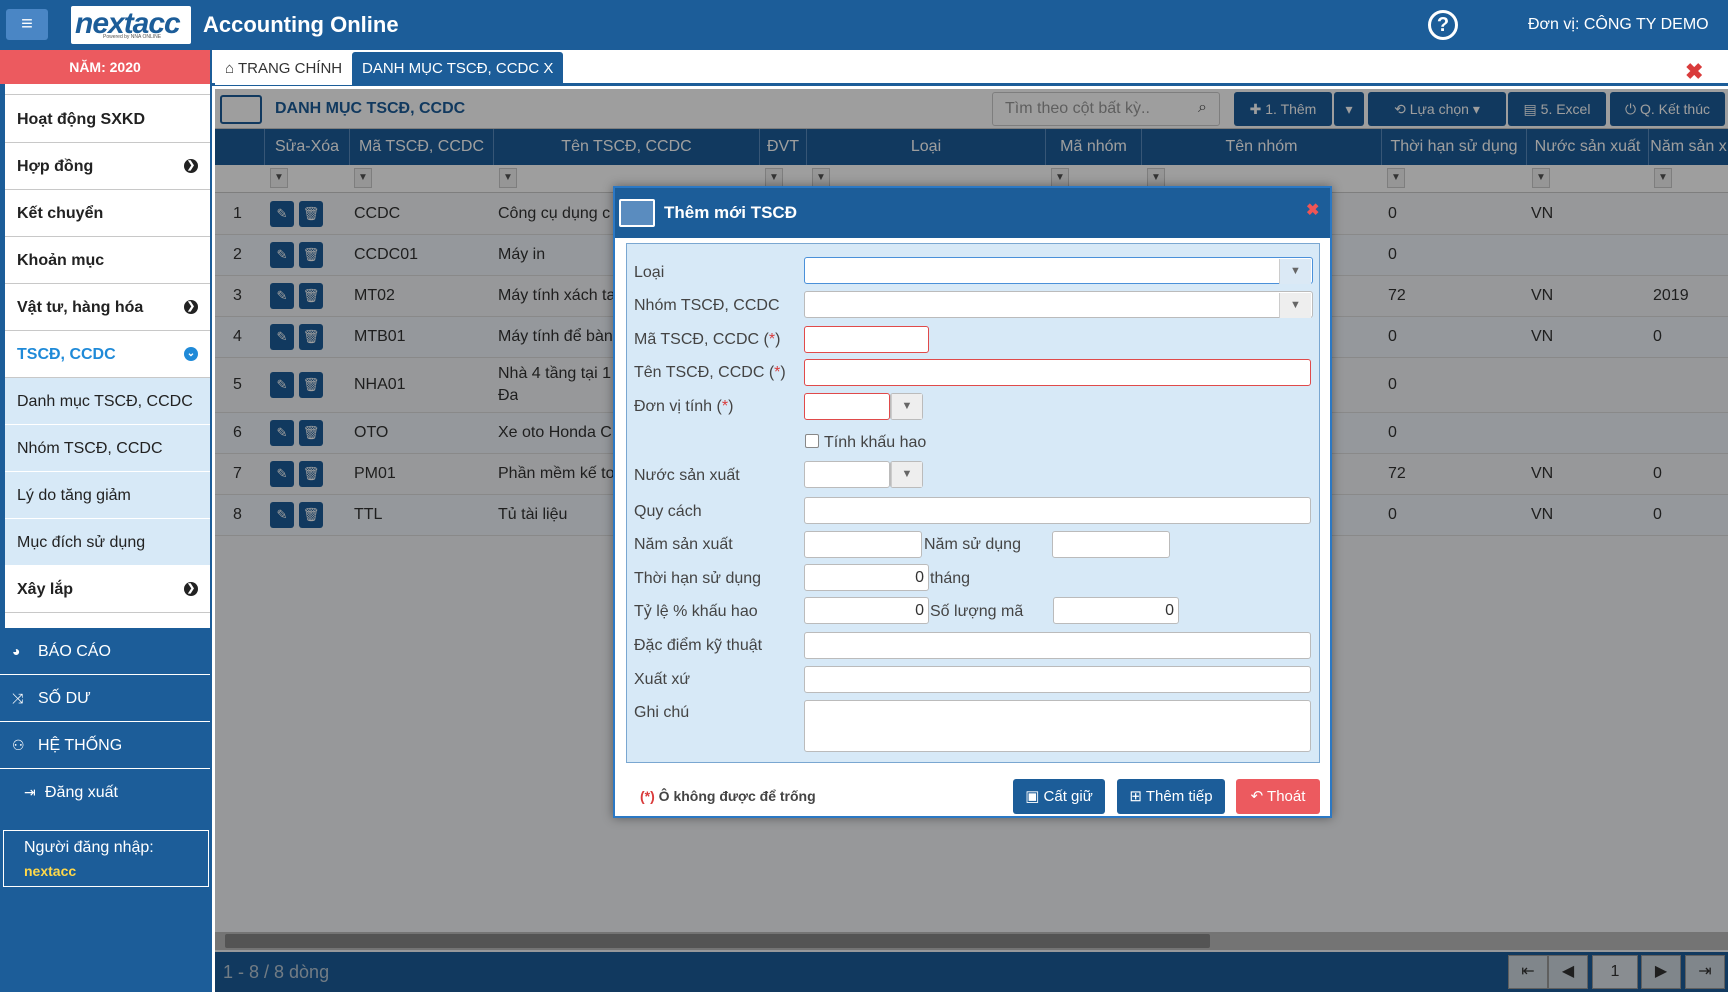 The width and height of the screenshot is (1728, 992). Describe the element at coordinates (1443, 25) in the screenshot. I see `help-icon: ?` at that location.